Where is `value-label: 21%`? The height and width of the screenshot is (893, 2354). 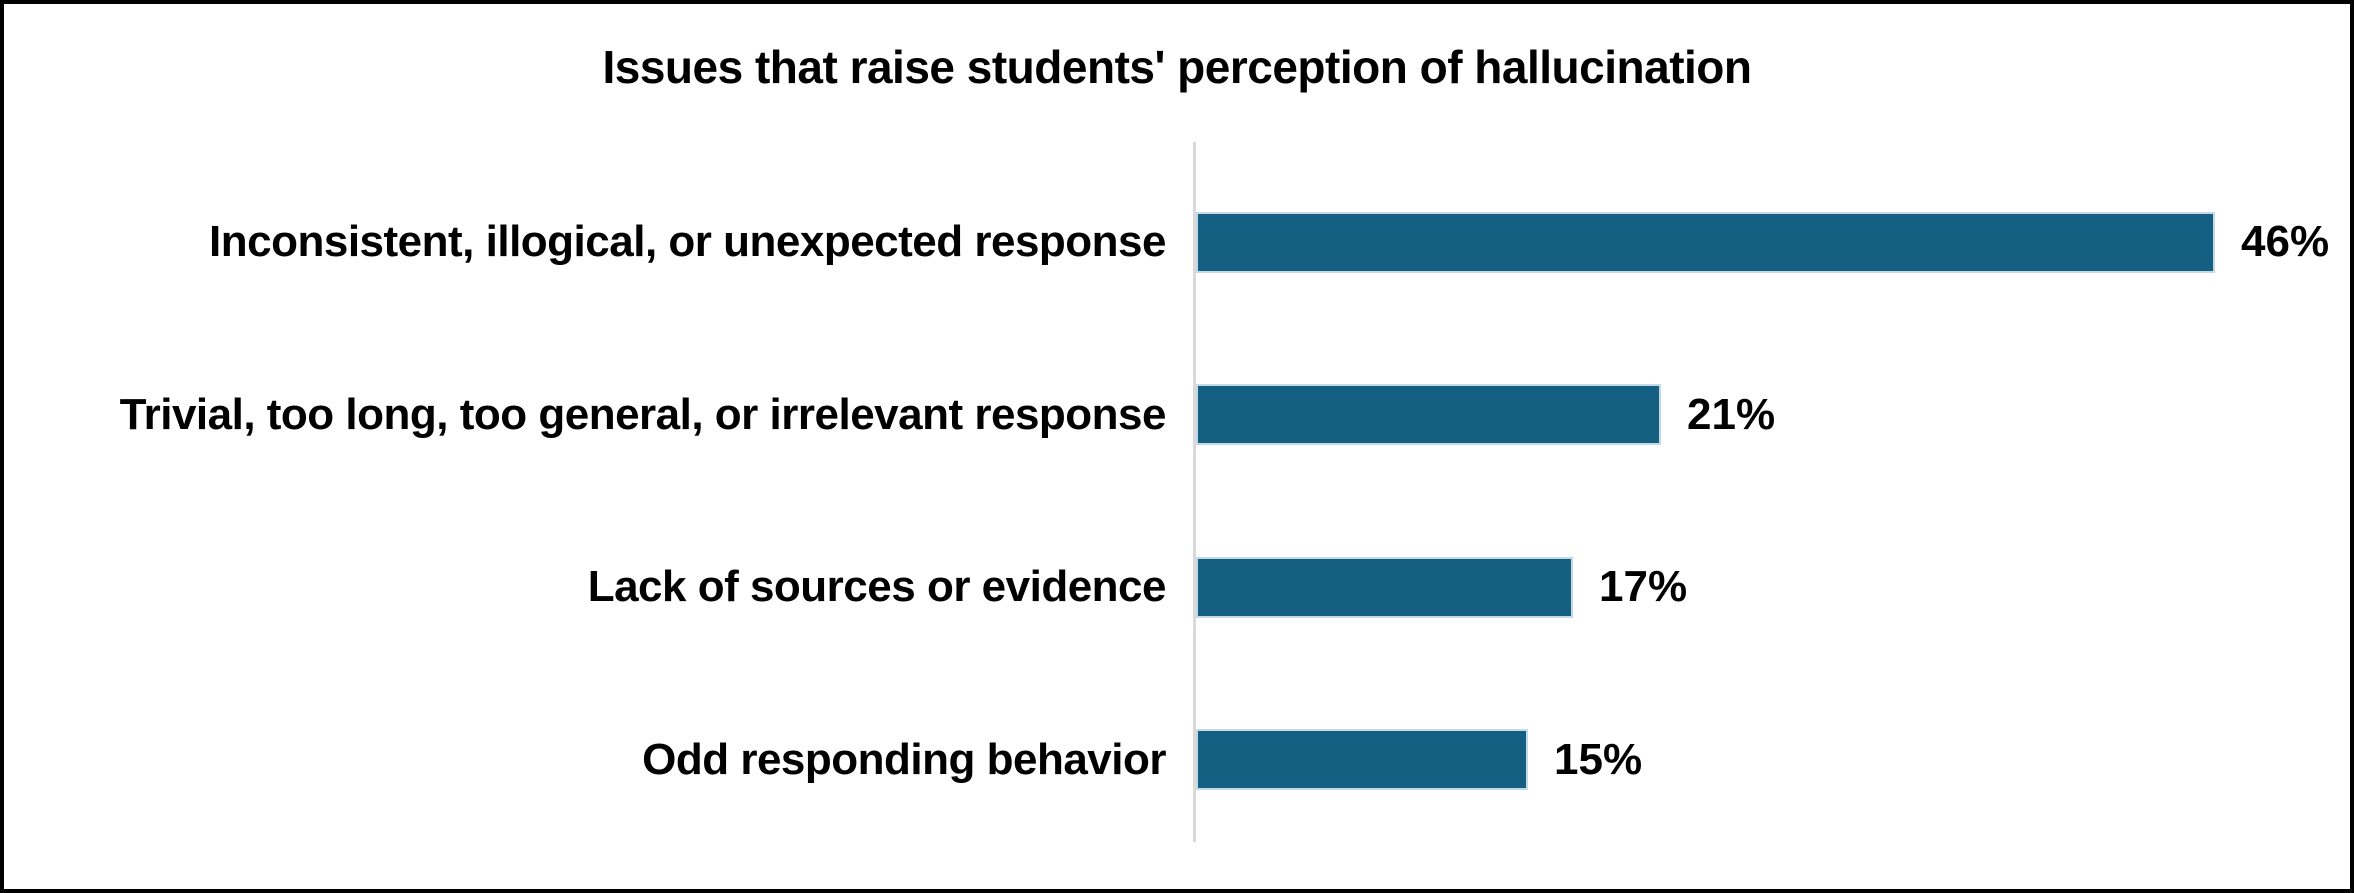 value-label: 21% is located at coordinates (1731, 414).